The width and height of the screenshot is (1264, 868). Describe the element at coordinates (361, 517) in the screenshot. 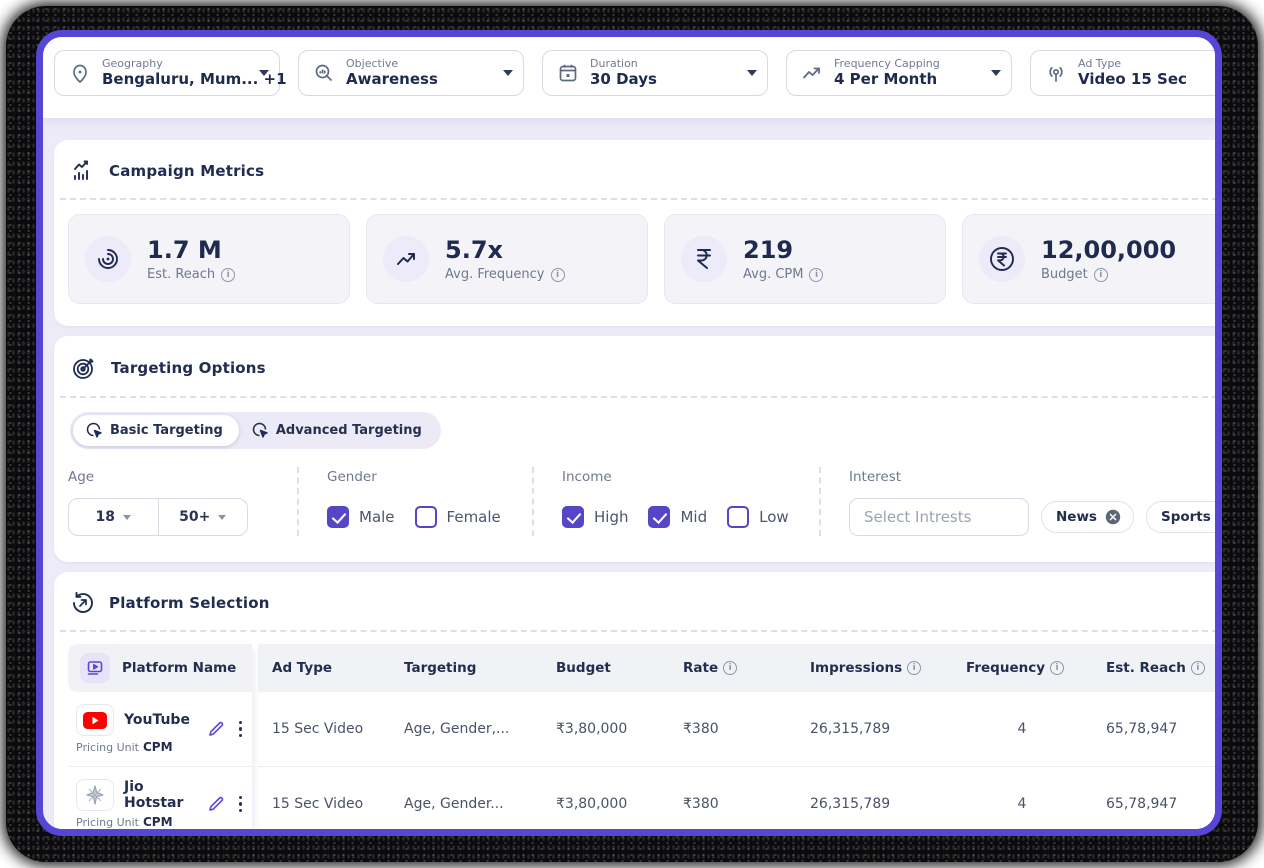

I see `checkbox-male: Male` at that location.